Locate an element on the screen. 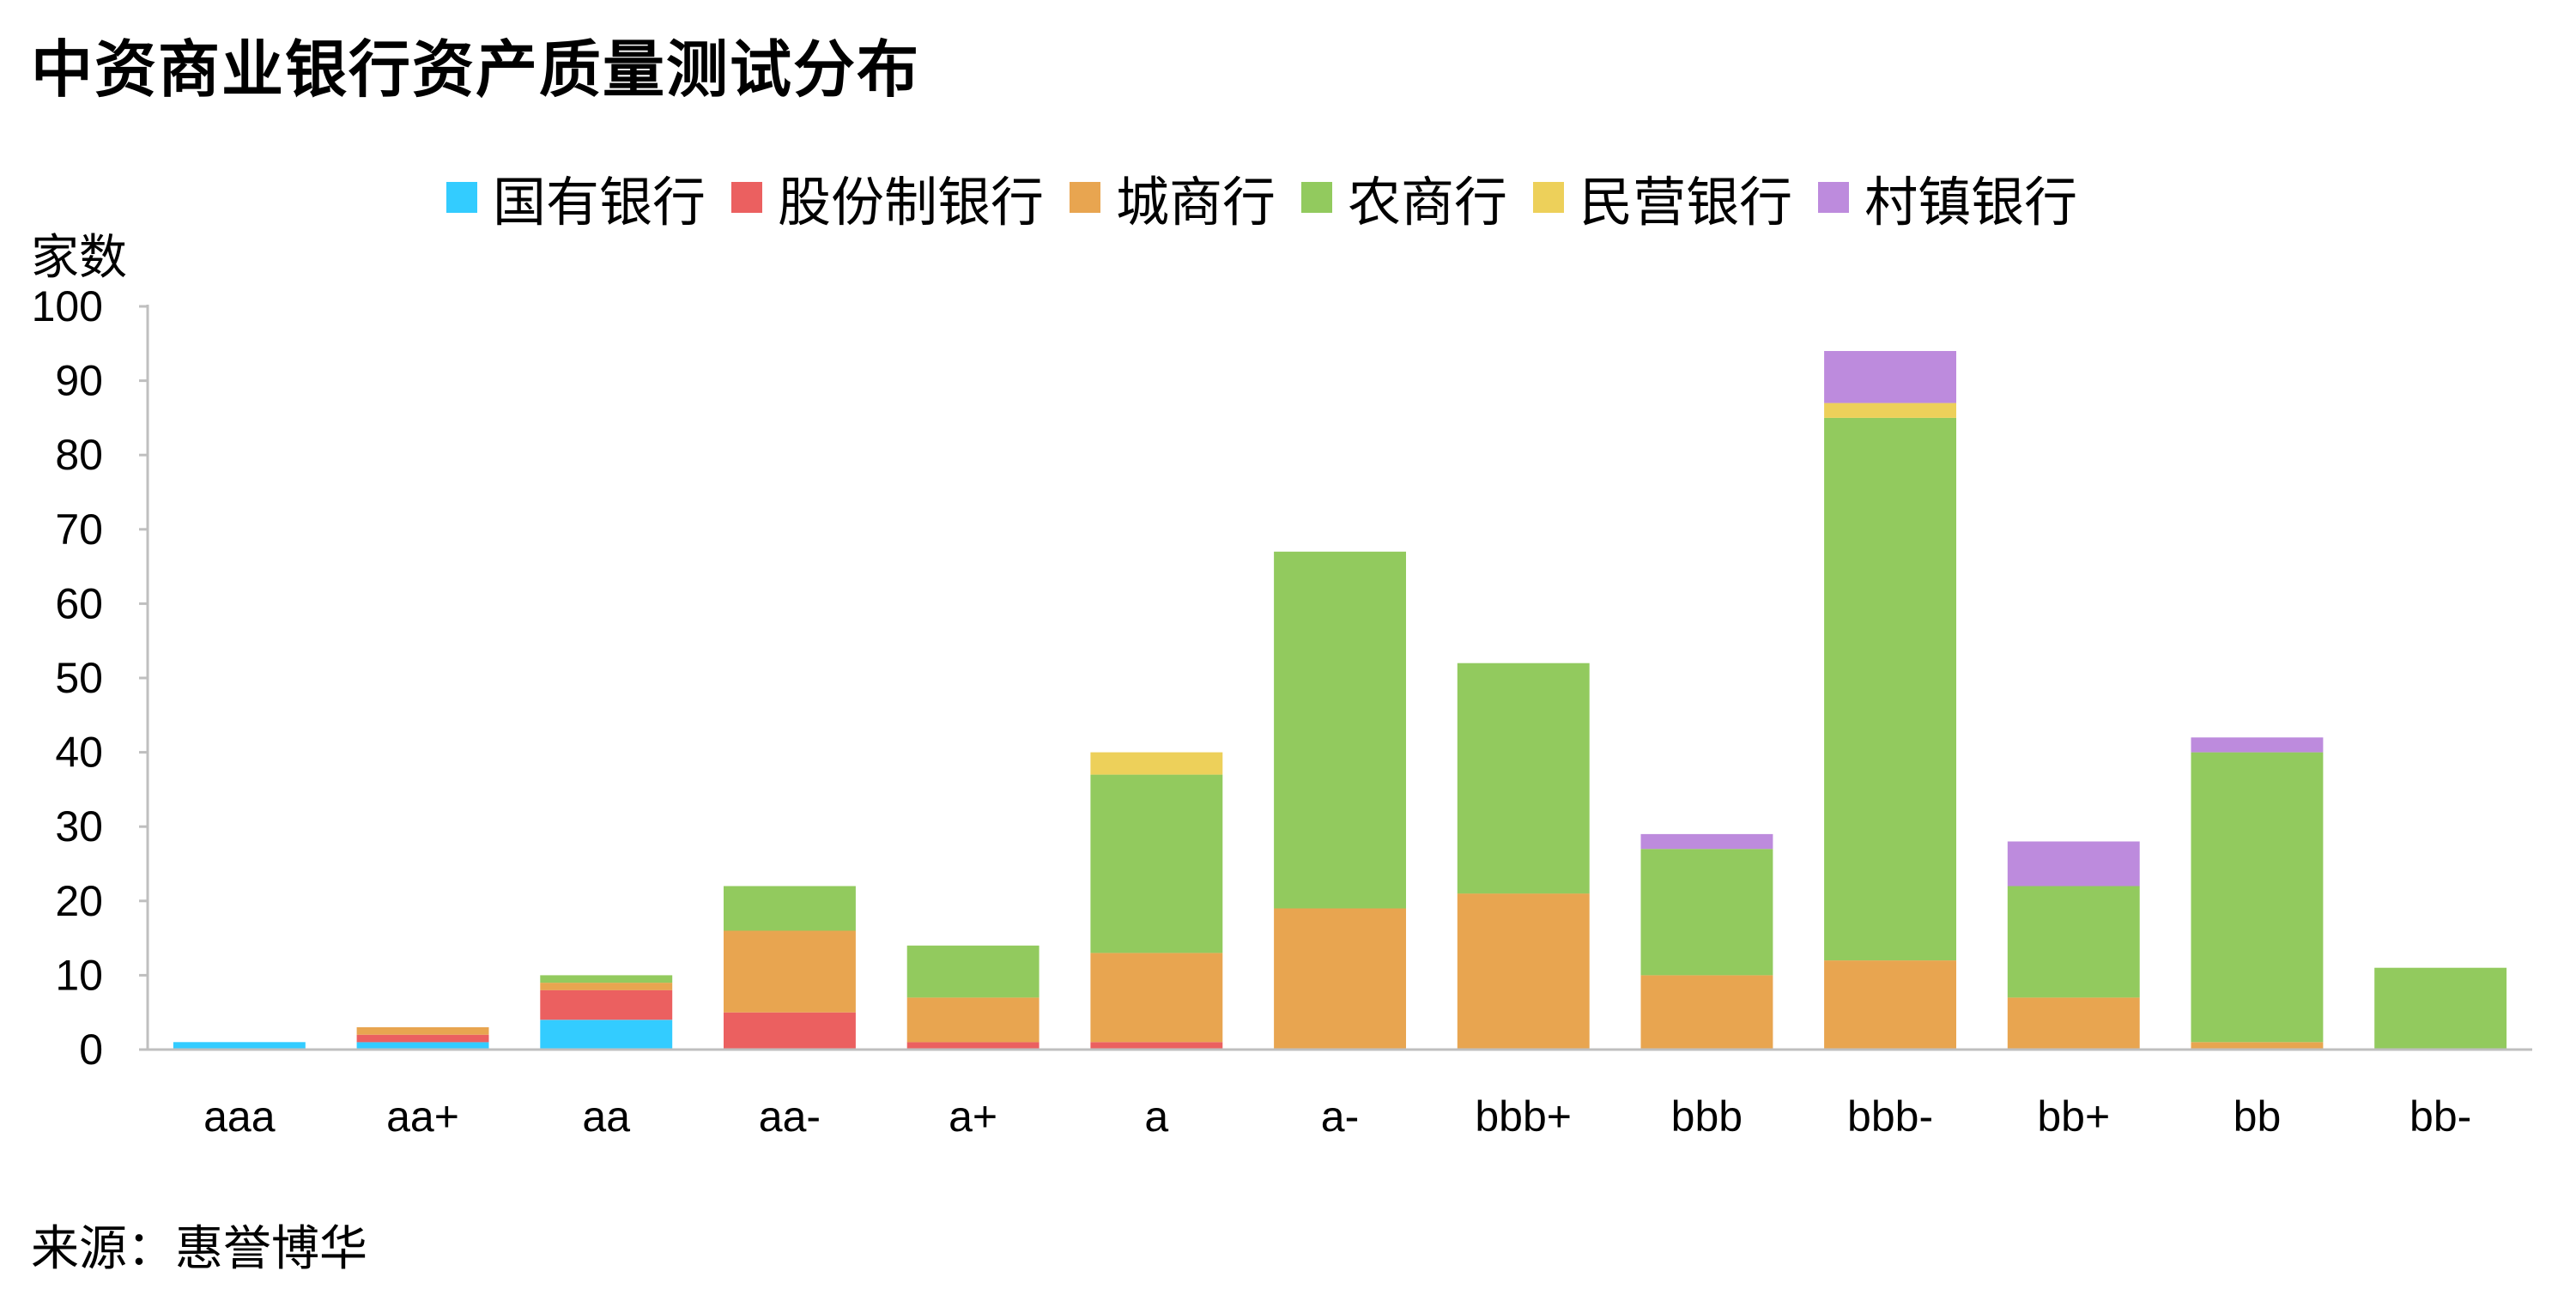  legend-label: 城商行 is located at coordinates (1196, 202).